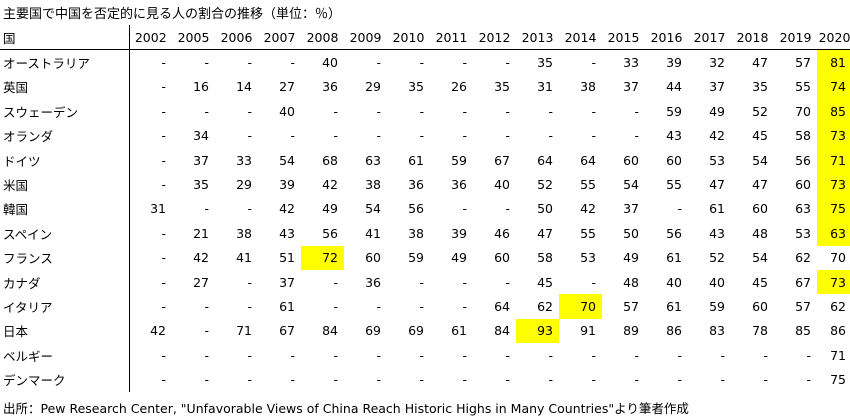 This screenshot has width=850, height=420. Describe the element at coordinates (833, 62) in the screenshot. I see `highlighted-value-cell: 81` at that location.